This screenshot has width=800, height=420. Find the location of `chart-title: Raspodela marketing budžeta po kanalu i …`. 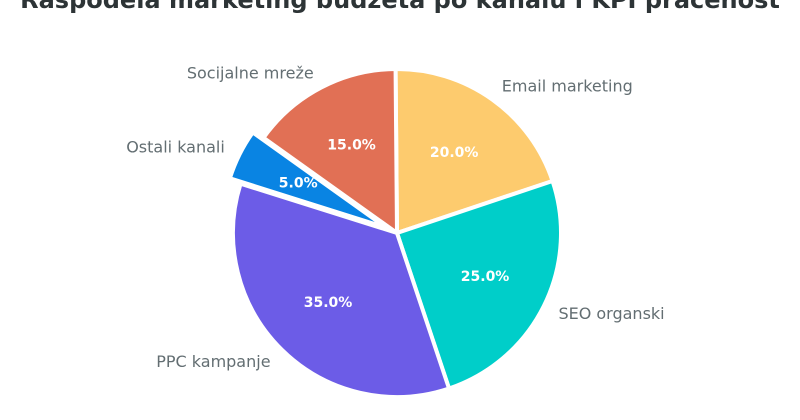

chart-title: Raspodela marketing budžeta po kanalu i … is located at coordinates (400, 7).